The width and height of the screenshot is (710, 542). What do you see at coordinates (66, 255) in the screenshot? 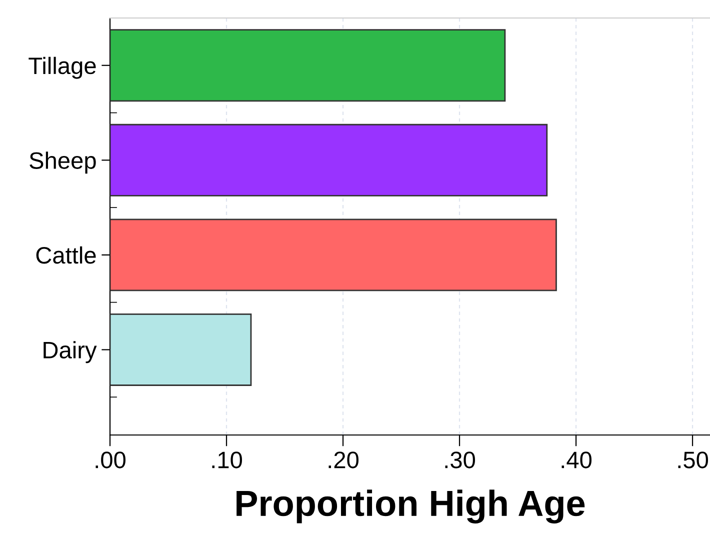
I see `y-tick-label: Cattle` at bounding box center [66, 255].